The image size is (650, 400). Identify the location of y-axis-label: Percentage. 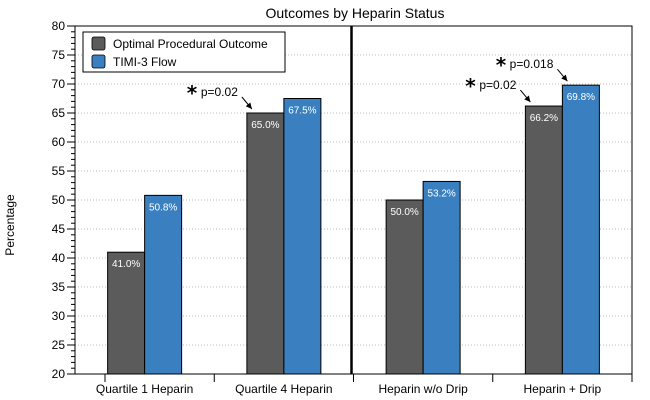
(10, 225).